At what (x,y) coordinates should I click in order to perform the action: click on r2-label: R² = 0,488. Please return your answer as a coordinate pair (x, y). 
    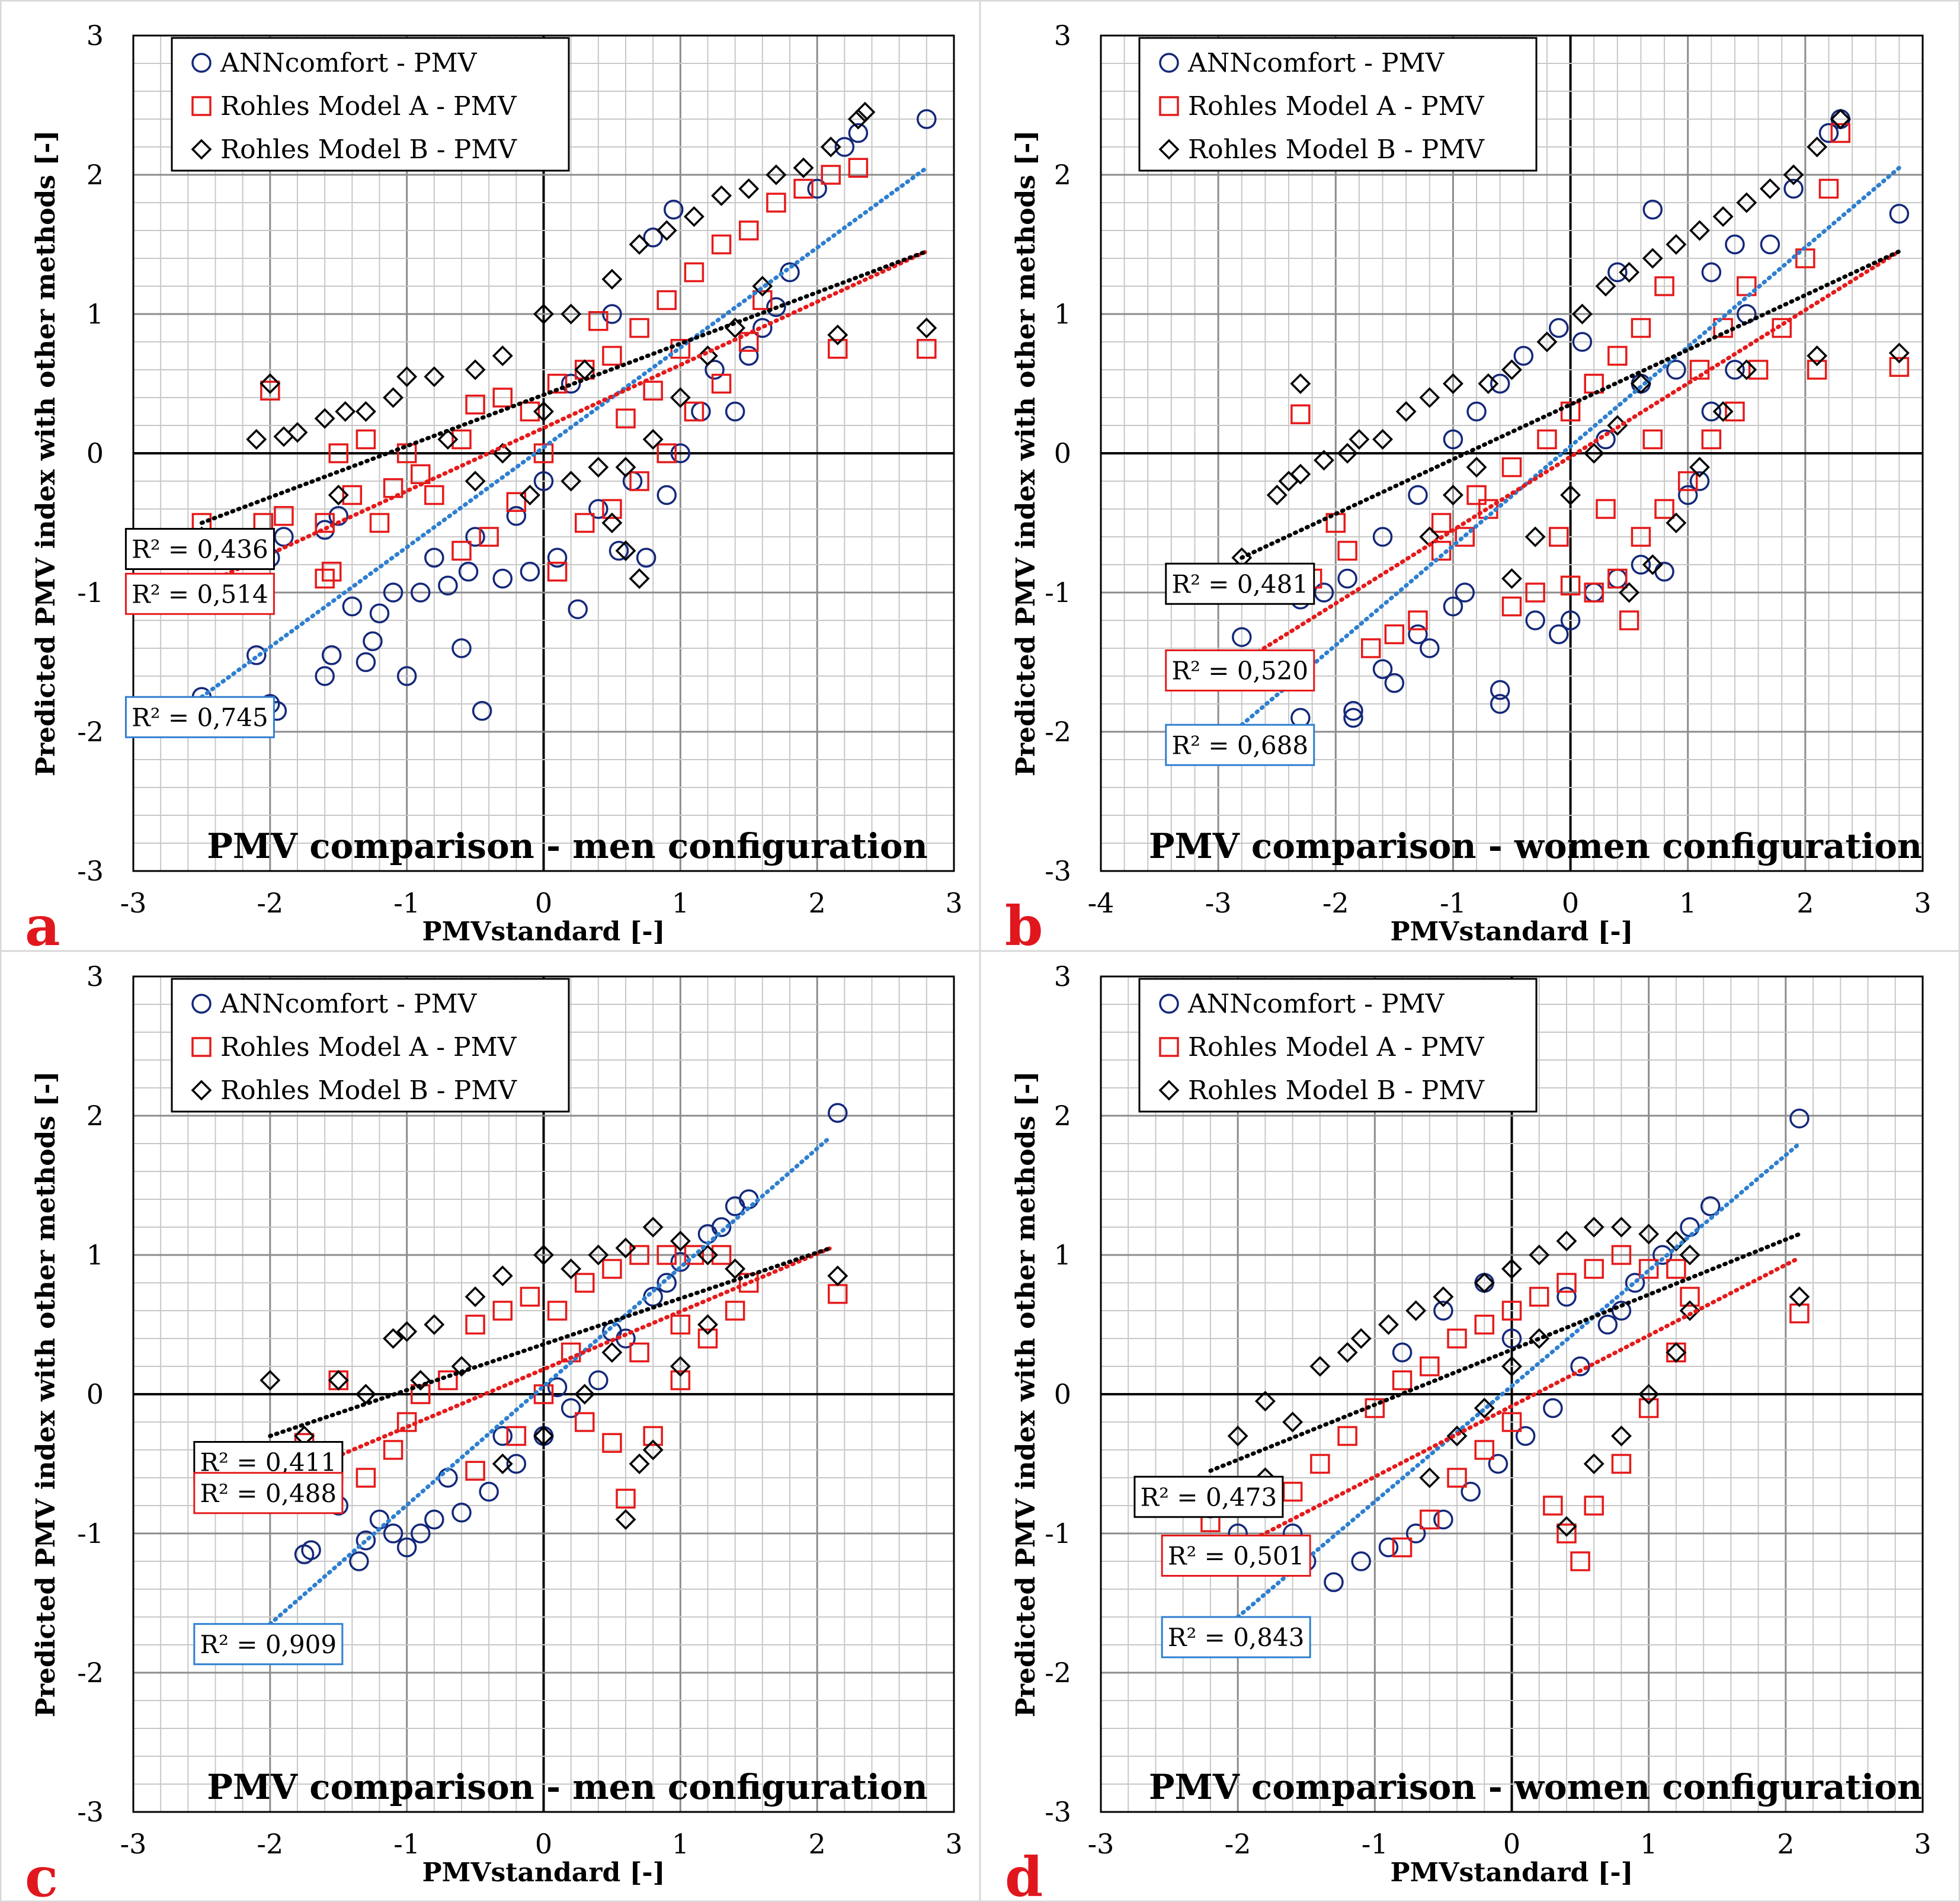
    Looking at the image, I should click on (268, 1493).